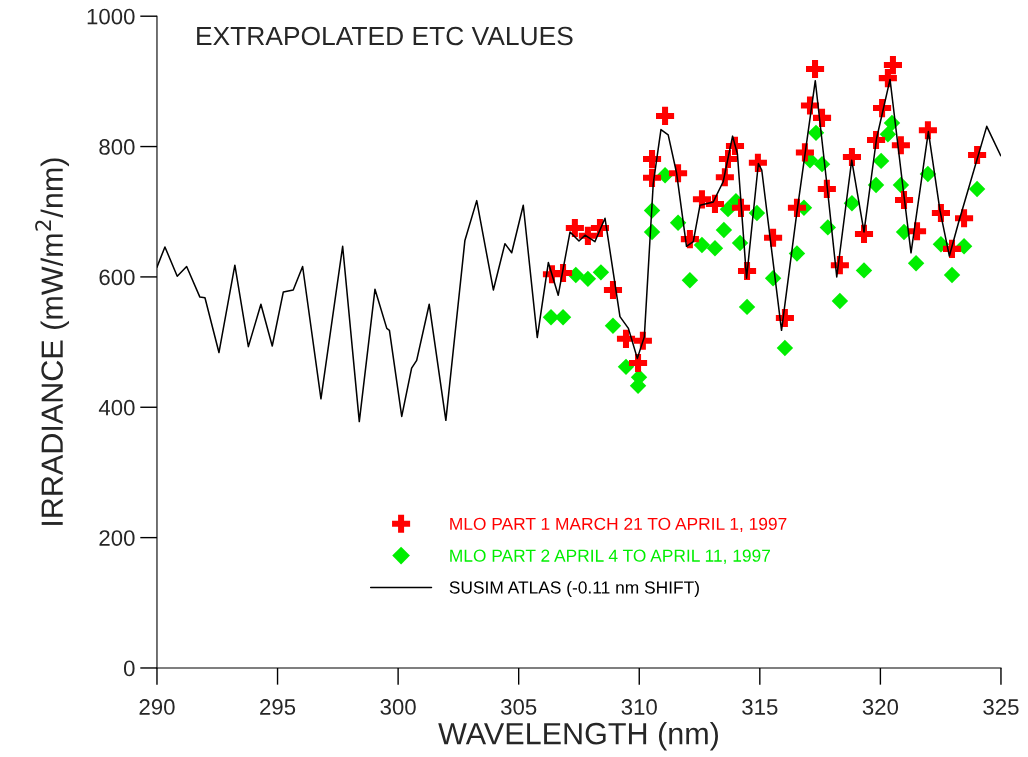 Image resolution: width=1028 pixels, height=757 pixels. I want to click on y-tick-label: 400, so click(116, 407).